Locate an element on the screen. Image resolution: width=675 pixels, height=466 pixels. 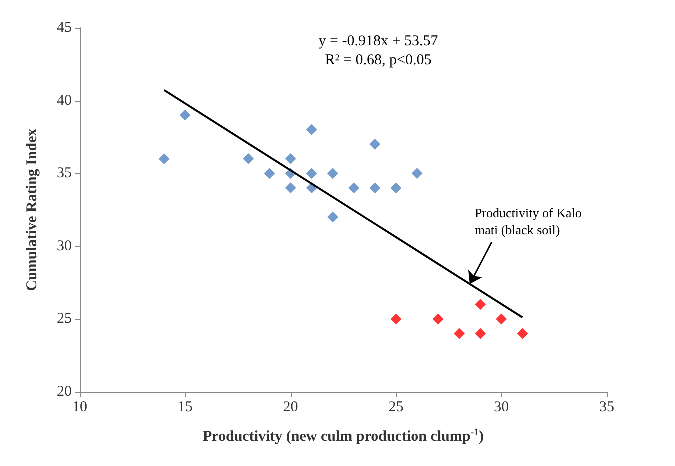
x-tick-label: 15 is located at coordinates (185, 408).